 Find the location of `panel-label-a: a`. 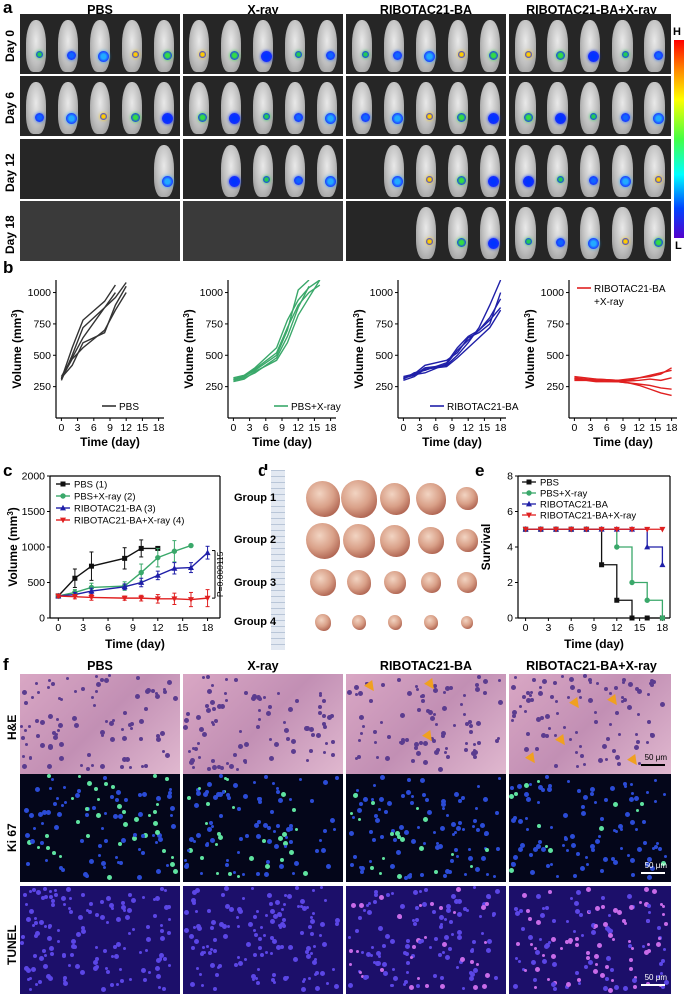

panel-label-a: a is located at coordinates (8, 8).